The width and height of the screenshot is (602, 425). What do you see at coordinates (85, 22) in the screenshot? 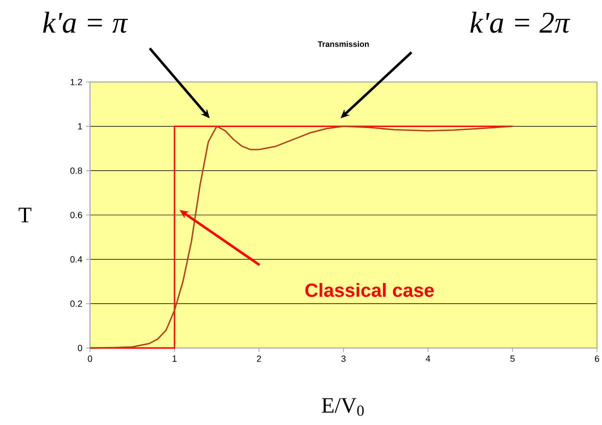
I see `text: k'a = π` at bounding box center [85, 22].